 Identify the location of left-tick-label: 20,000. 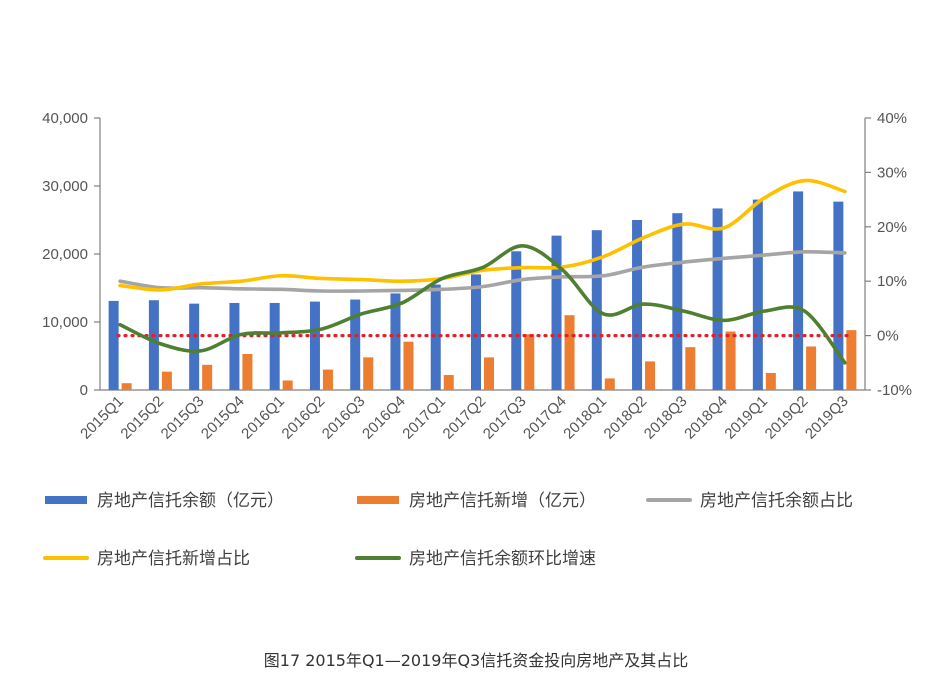
(65, 254).